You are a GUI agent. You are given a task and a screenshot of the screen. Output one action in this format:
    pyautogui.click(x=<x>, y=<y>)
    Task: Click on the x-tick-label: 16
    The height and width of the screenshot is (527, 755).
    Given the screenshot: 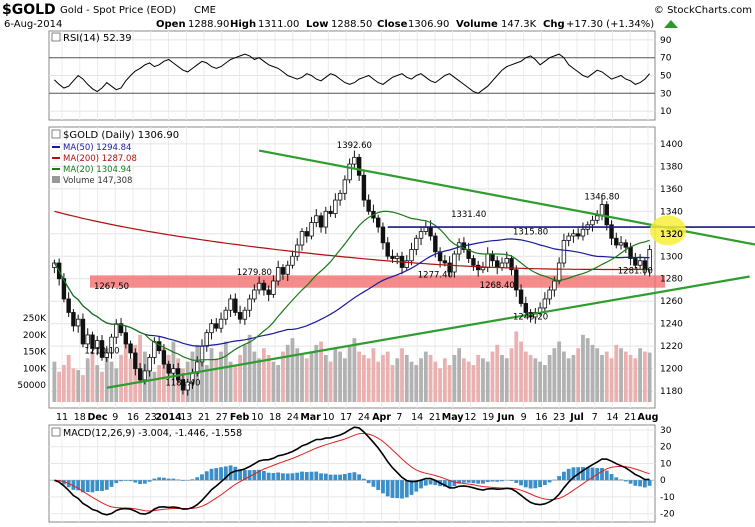 What is the action you would take?
    pyautogui.click(x=133, y=417)
    